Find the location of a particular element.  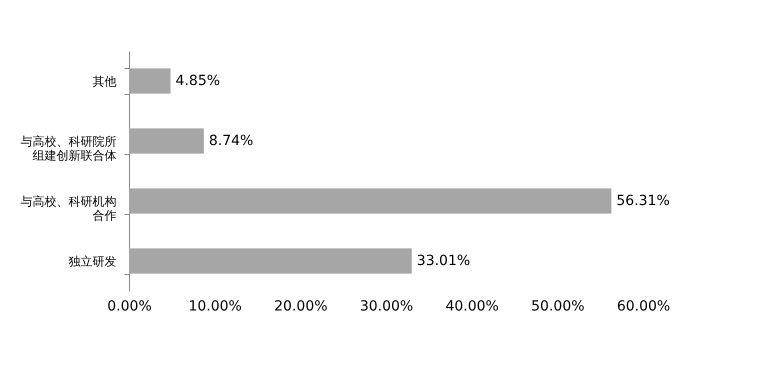

x-tick-label: 50.00% is located at coordinates (558, 306).